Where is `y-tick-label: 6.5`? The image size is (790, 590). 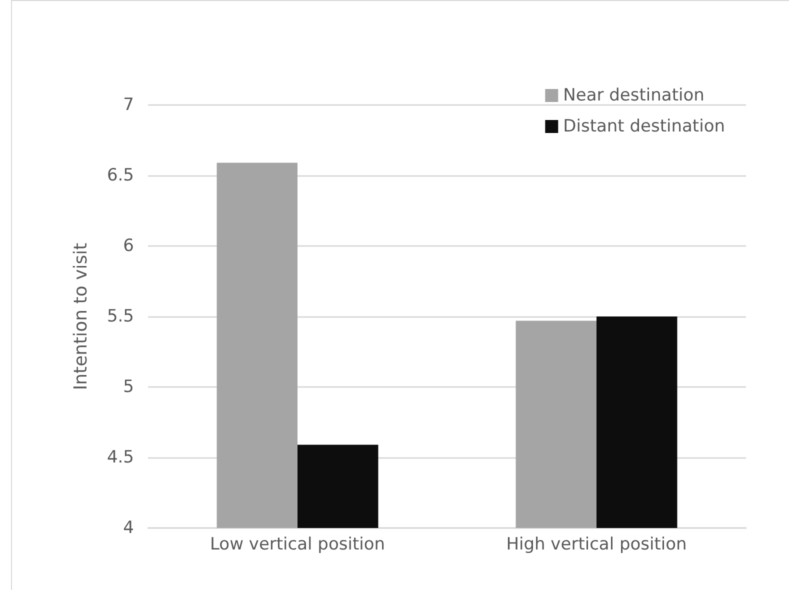
y-tick-label: 6.5 is located at coordinates (120, 176).